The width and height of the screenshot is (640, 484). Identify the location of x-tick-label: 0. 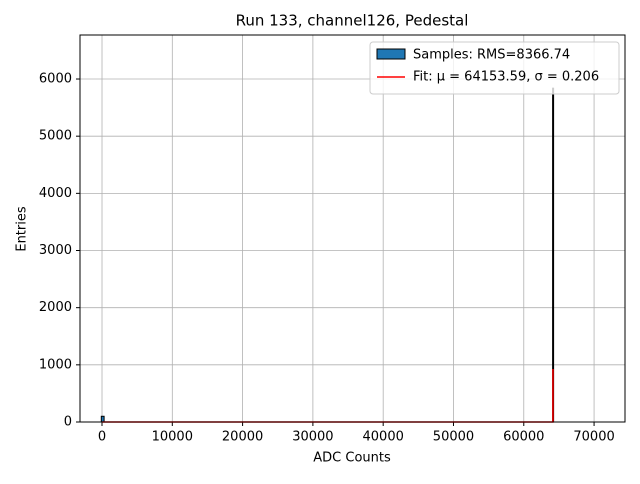
(102, 437).